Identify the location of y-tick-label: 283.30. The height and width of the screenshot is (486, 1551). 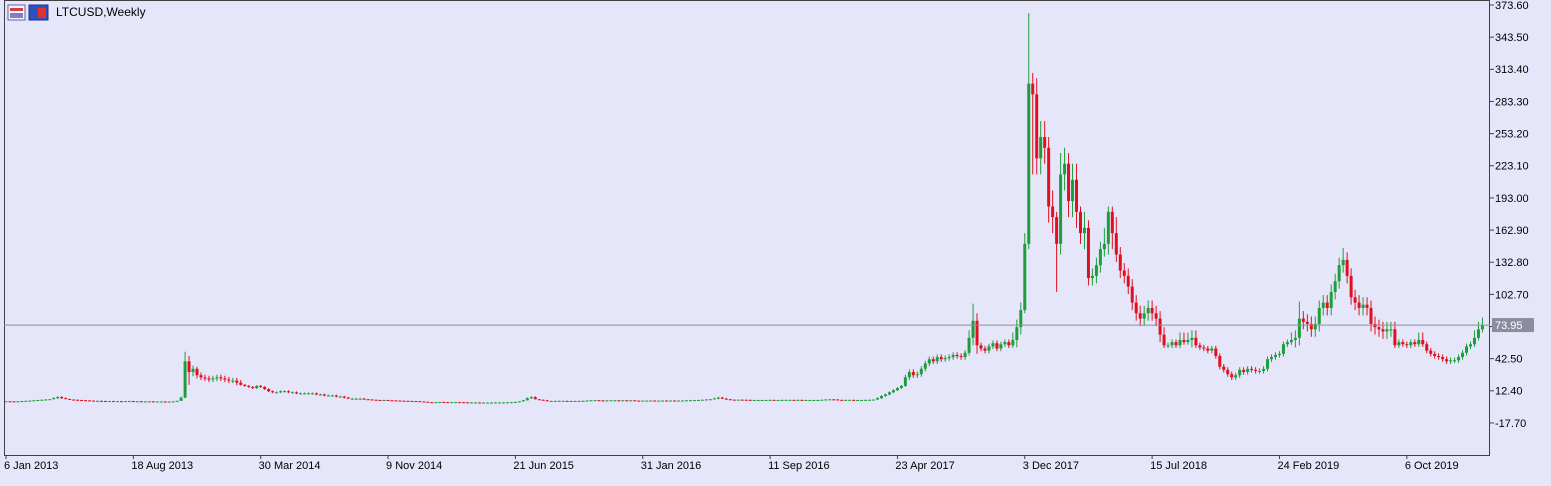
(1512, 102).